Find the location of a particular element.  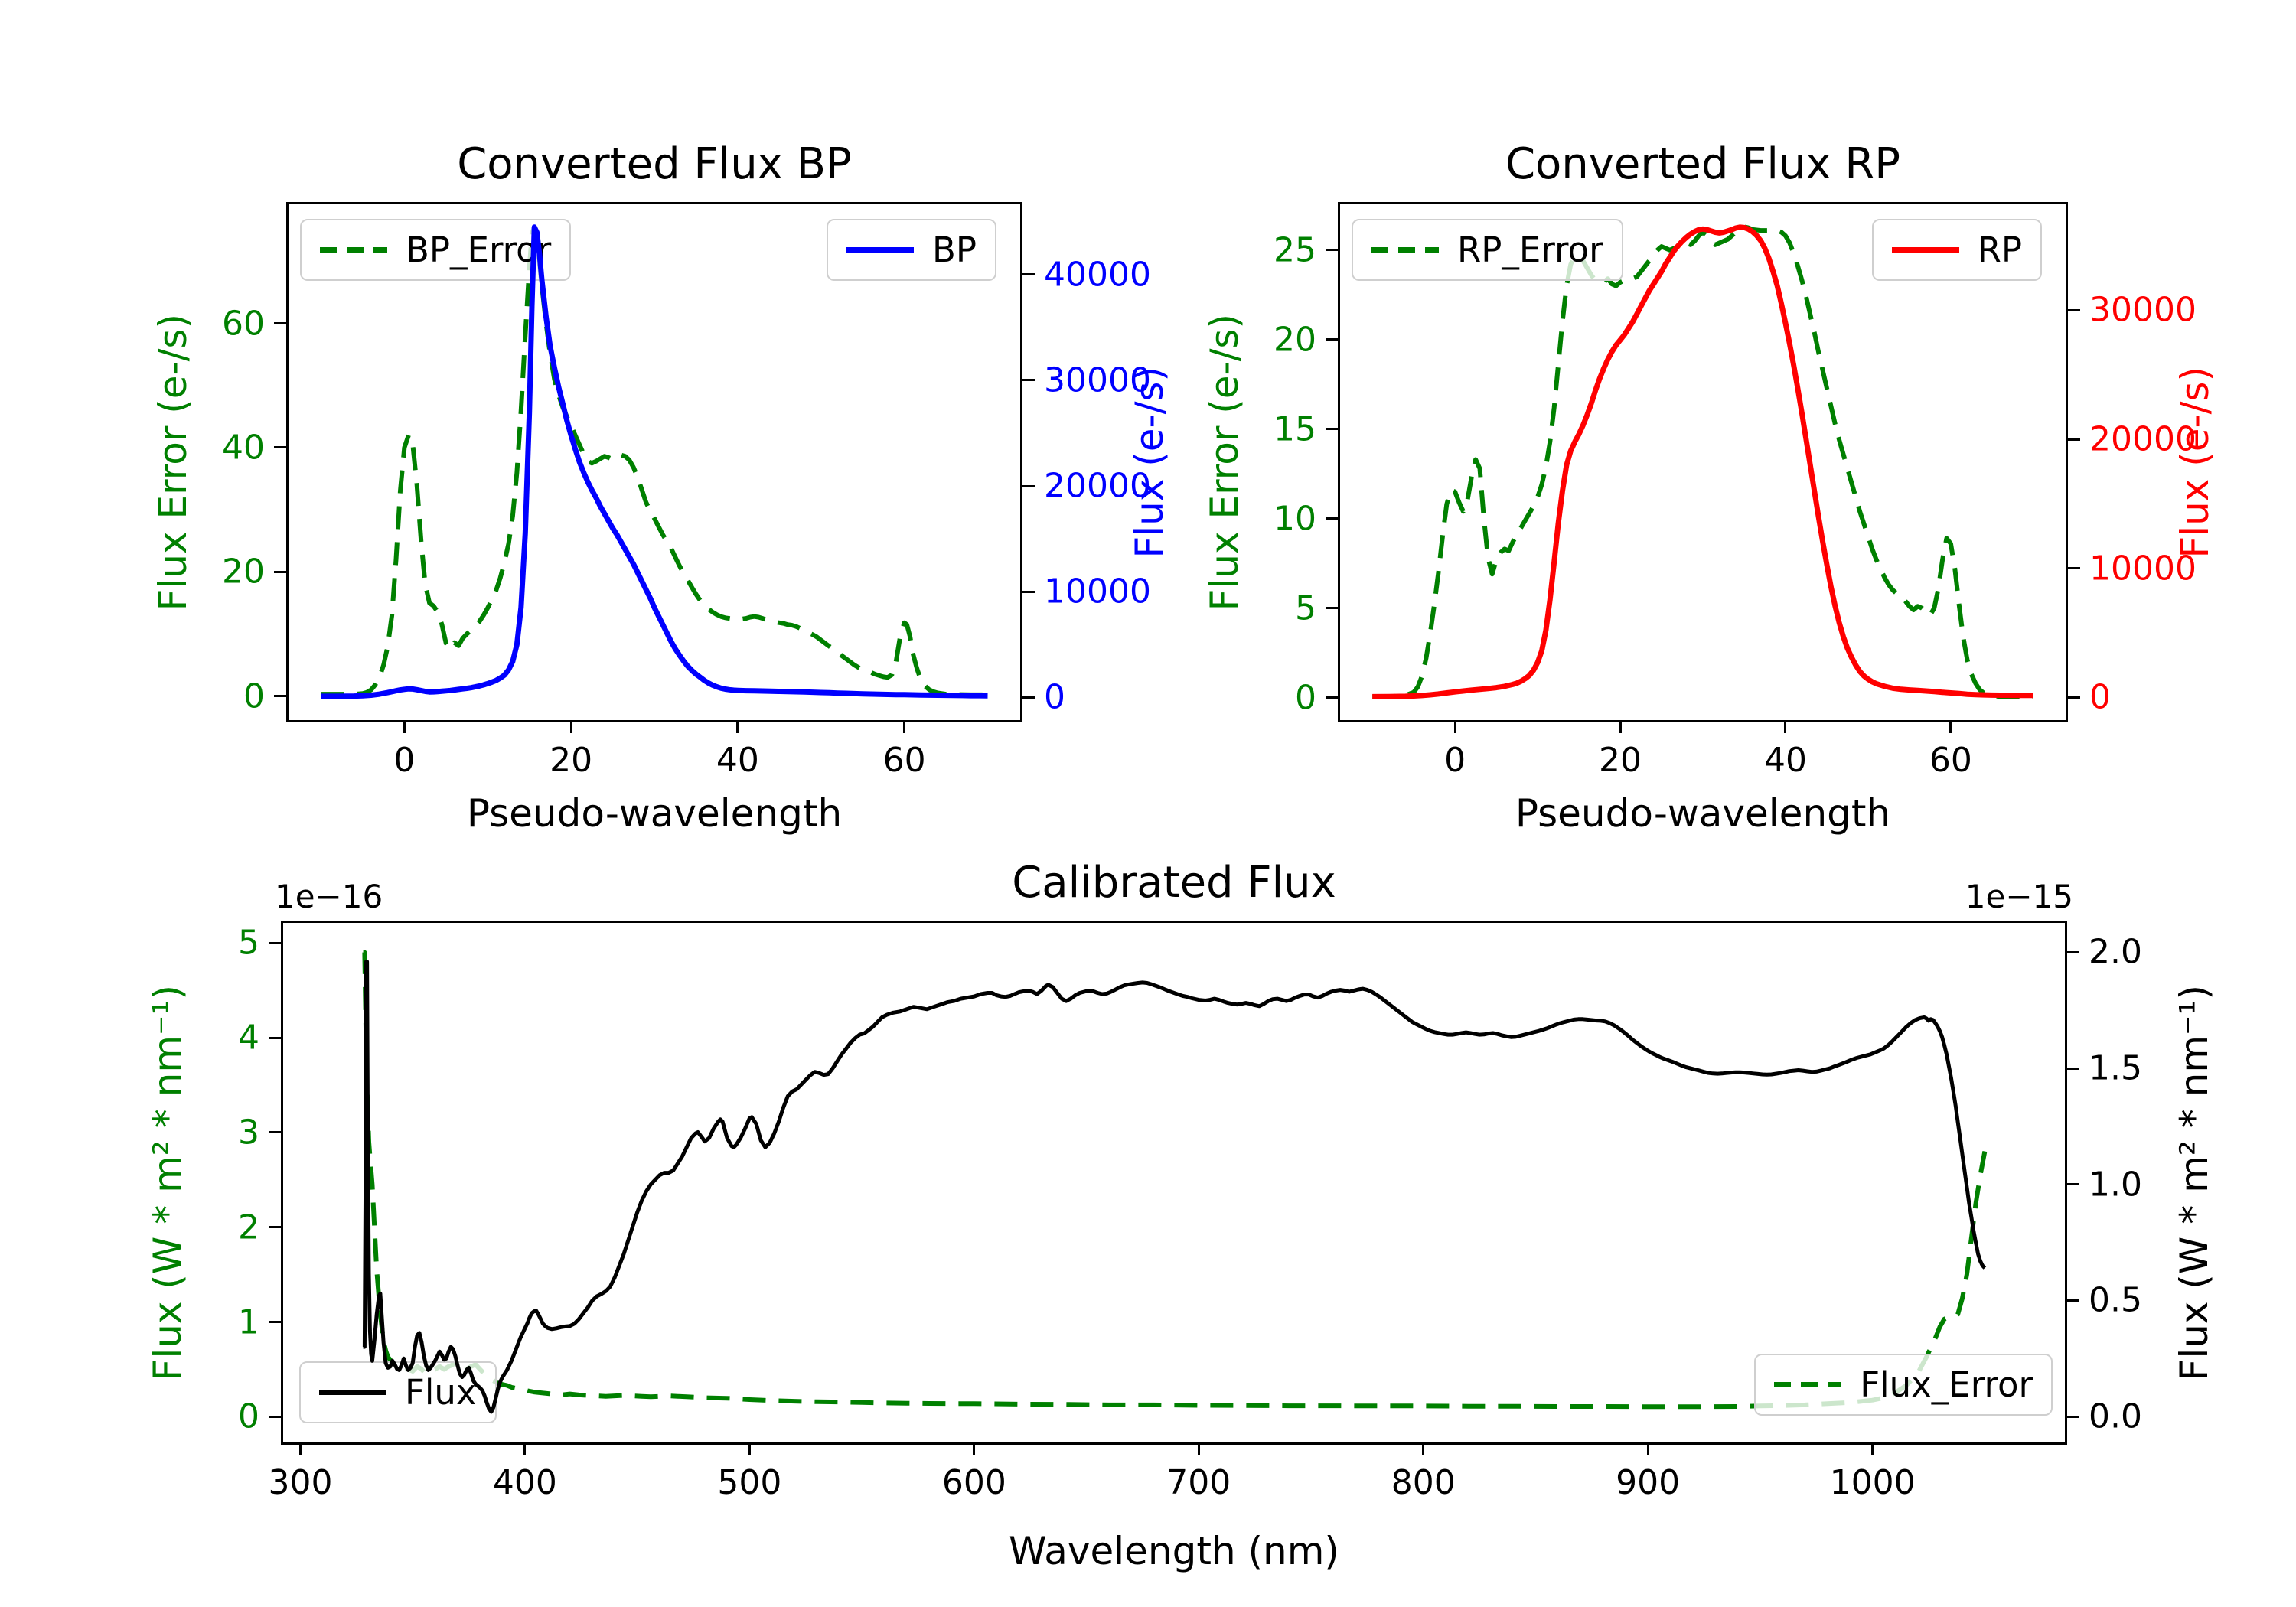

tick-label: 2 is located at coordinates (248, 1227).